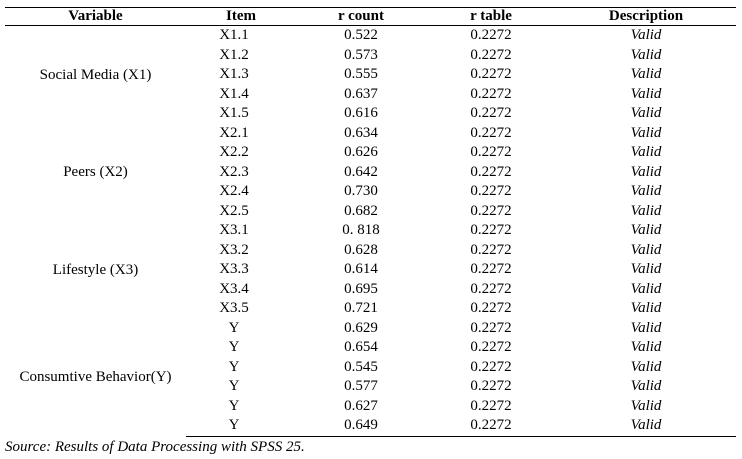 The height and width of the screenshot is (459, 742). Describe the element at coordinates (234, 288) in the screenshot. I see `item-cell: X3.4` at that location.